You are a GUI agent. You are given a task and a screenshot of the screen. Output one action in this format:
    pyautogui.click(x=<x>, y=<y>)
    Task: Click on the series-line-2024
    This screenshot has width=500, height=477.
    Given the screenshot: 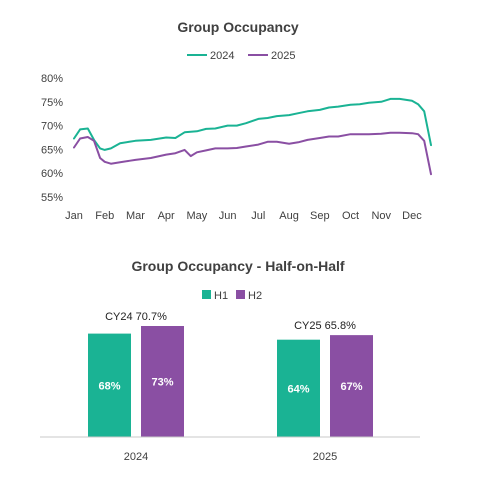 What is the action you would take?
    pyautogui.click(x=252, y=124)
    